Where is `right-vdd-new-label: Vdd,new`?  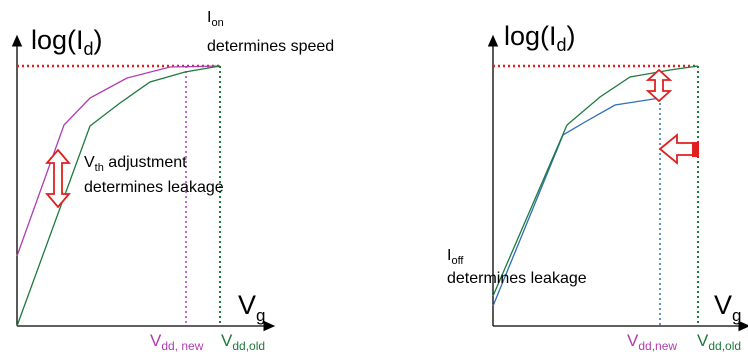
right-vdd-new-label: Vdd,new is located at coordinates (652, 342).